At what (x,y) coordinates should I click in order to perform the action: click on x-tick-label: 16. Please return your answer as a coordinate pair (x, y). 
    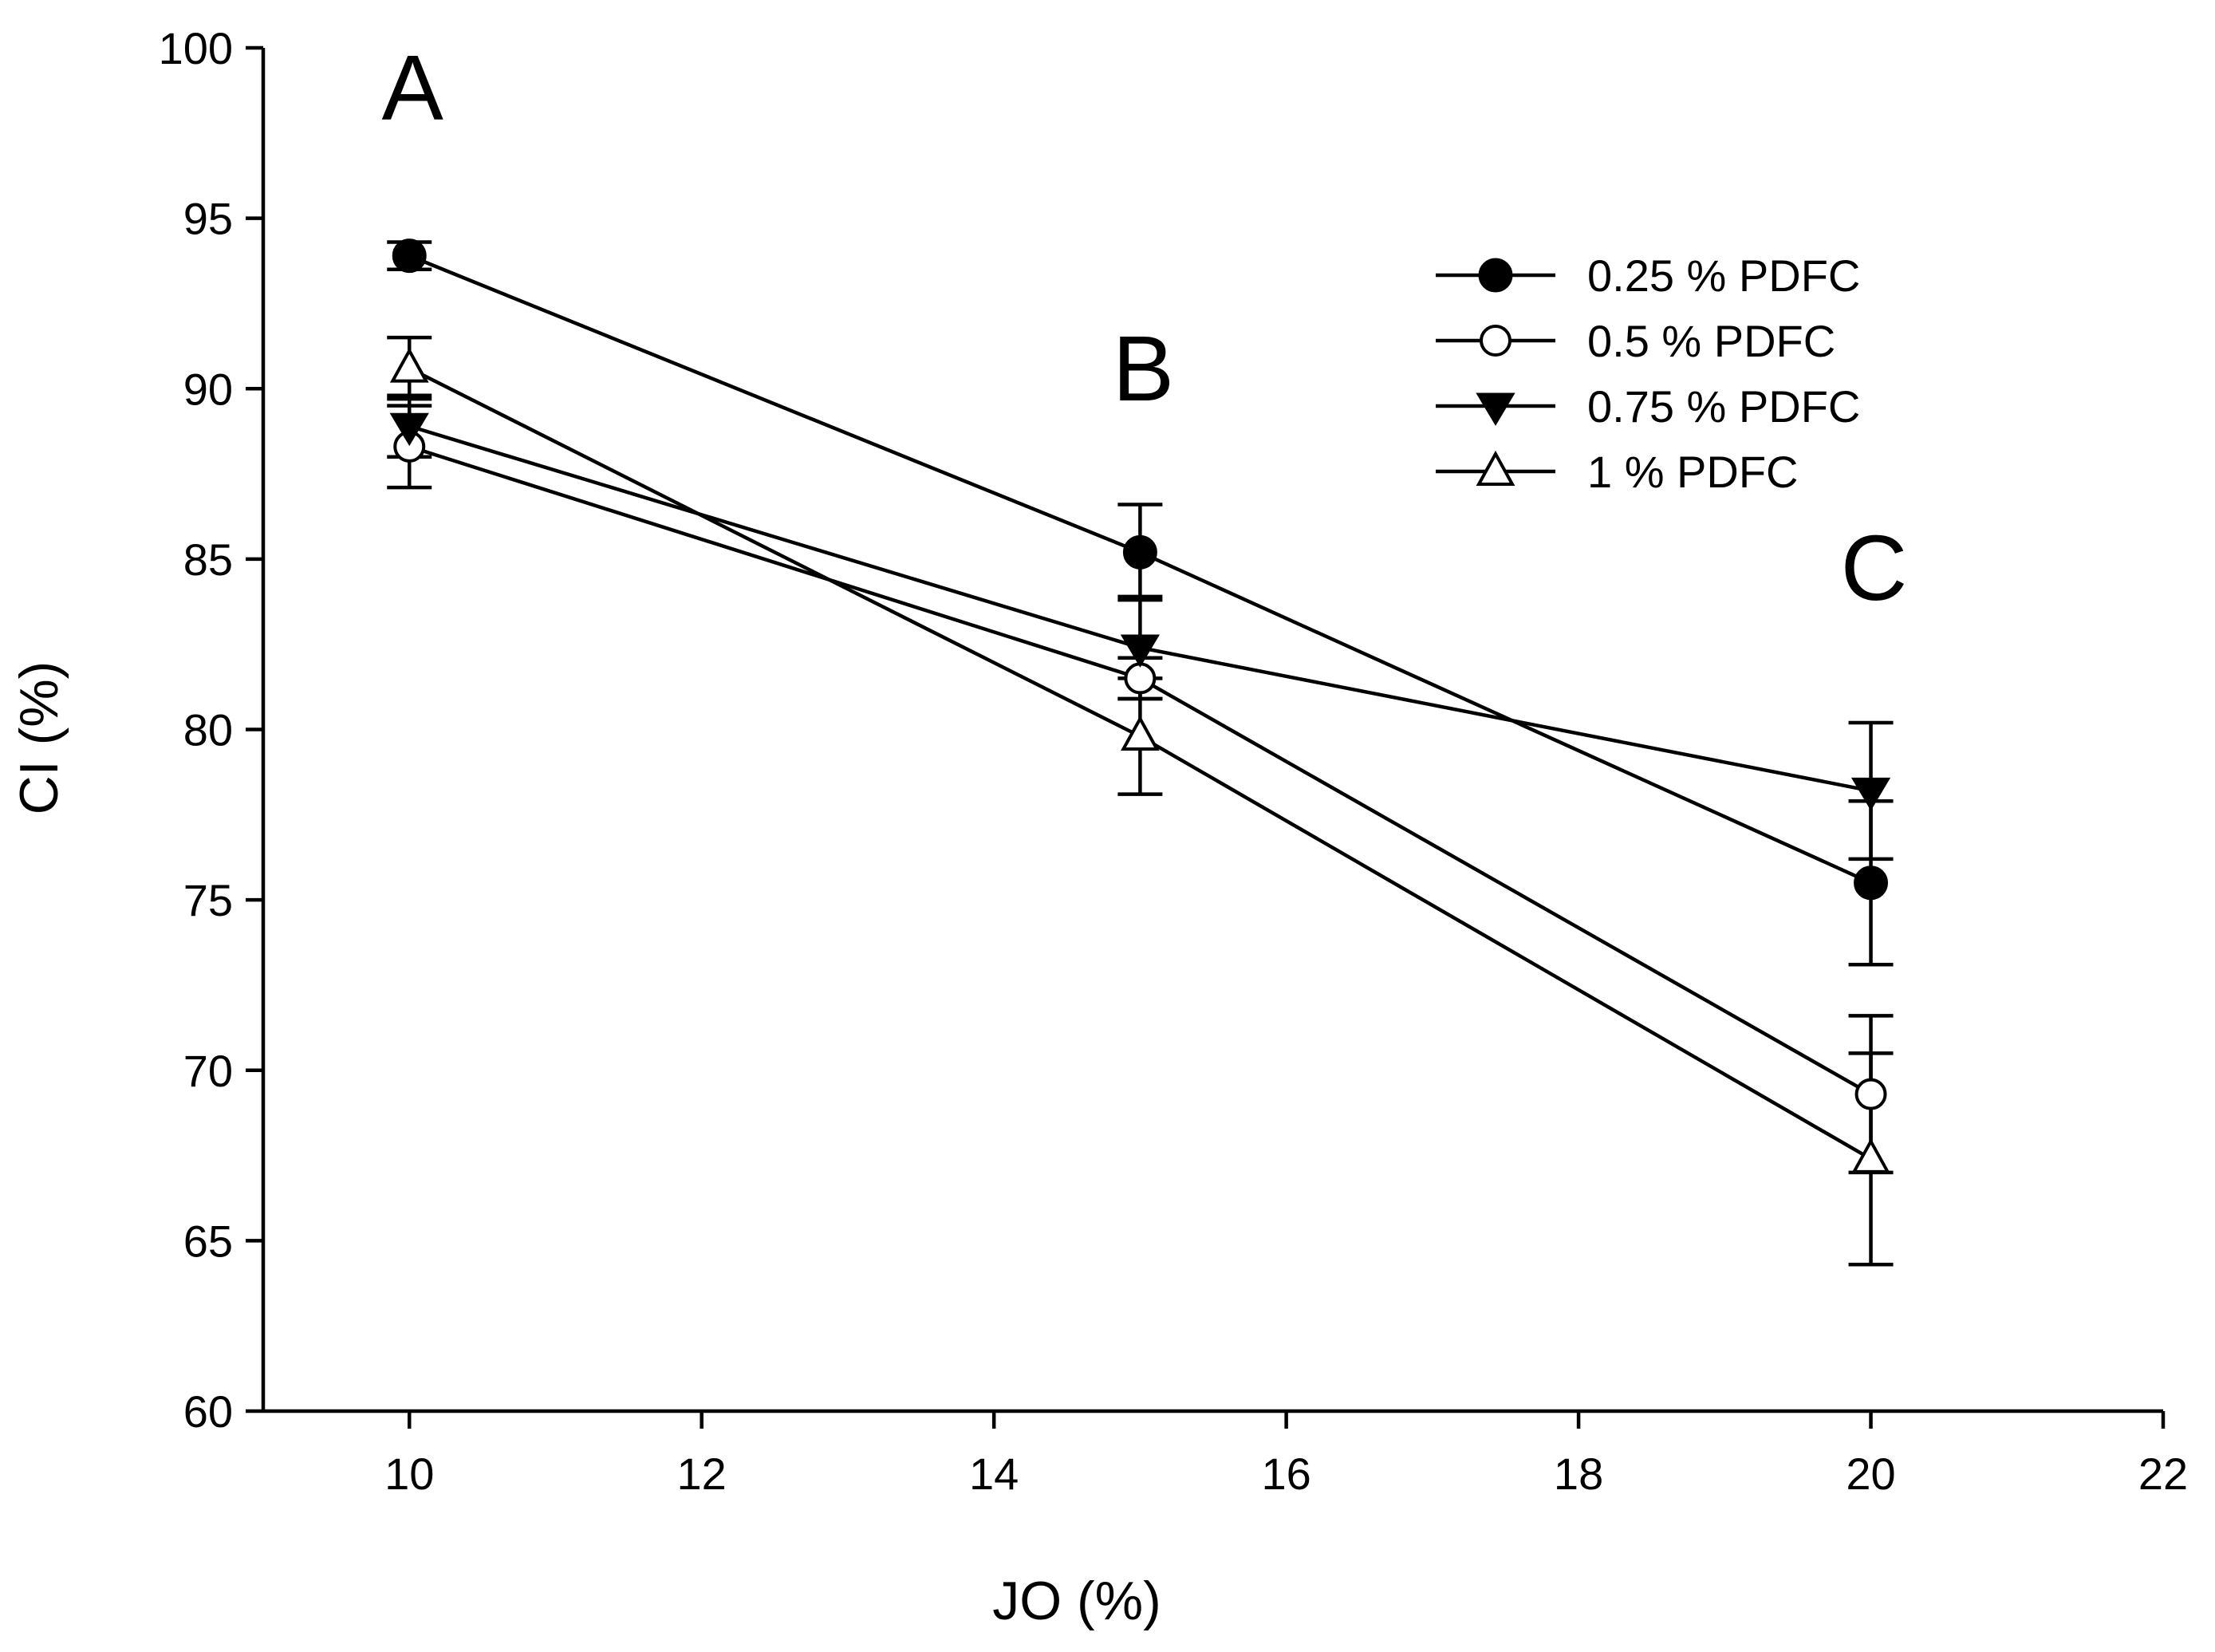
    Looking at the image, I should click on (1285, 1474).